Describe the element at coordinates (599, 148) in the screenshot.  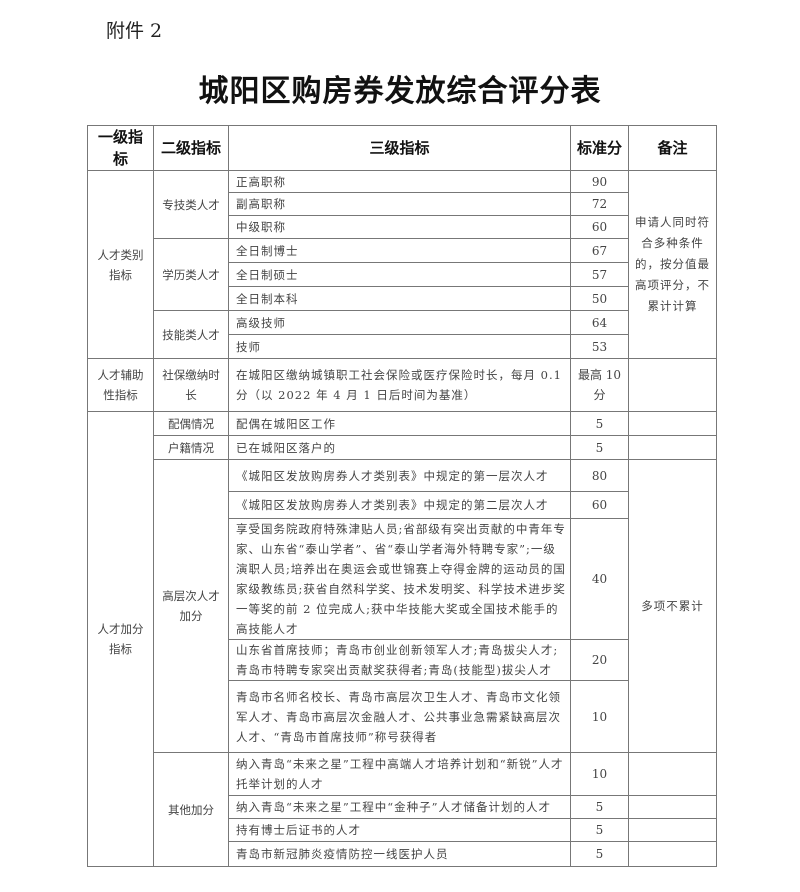
I see `header-score: 标准分` at that location.